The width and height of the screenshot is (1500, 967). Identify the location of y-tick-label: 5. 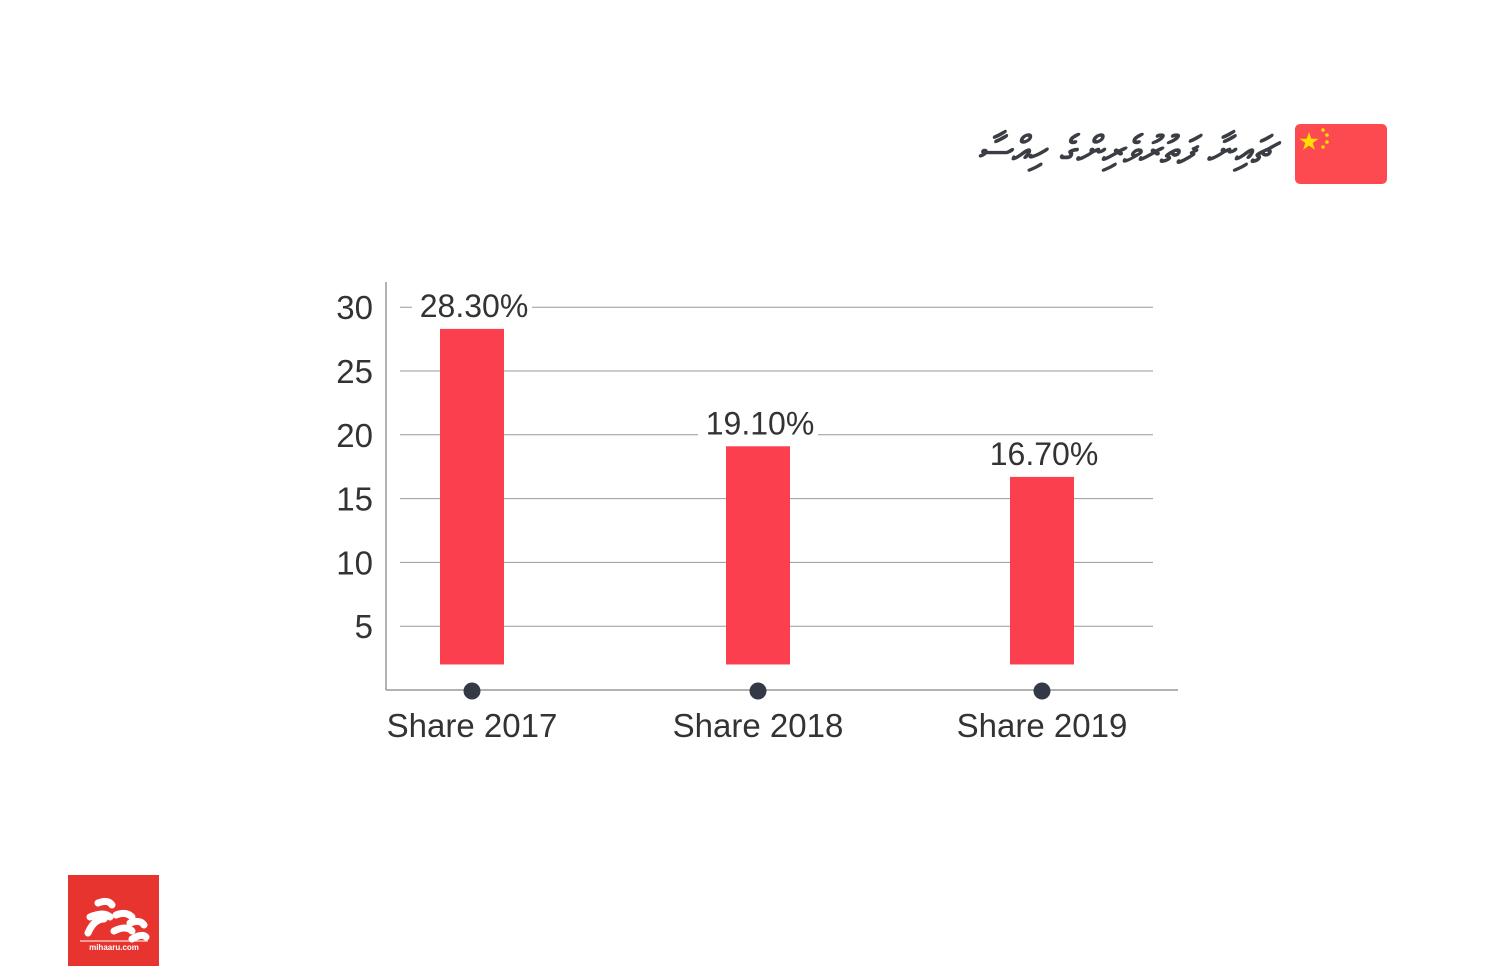
(364, 626).